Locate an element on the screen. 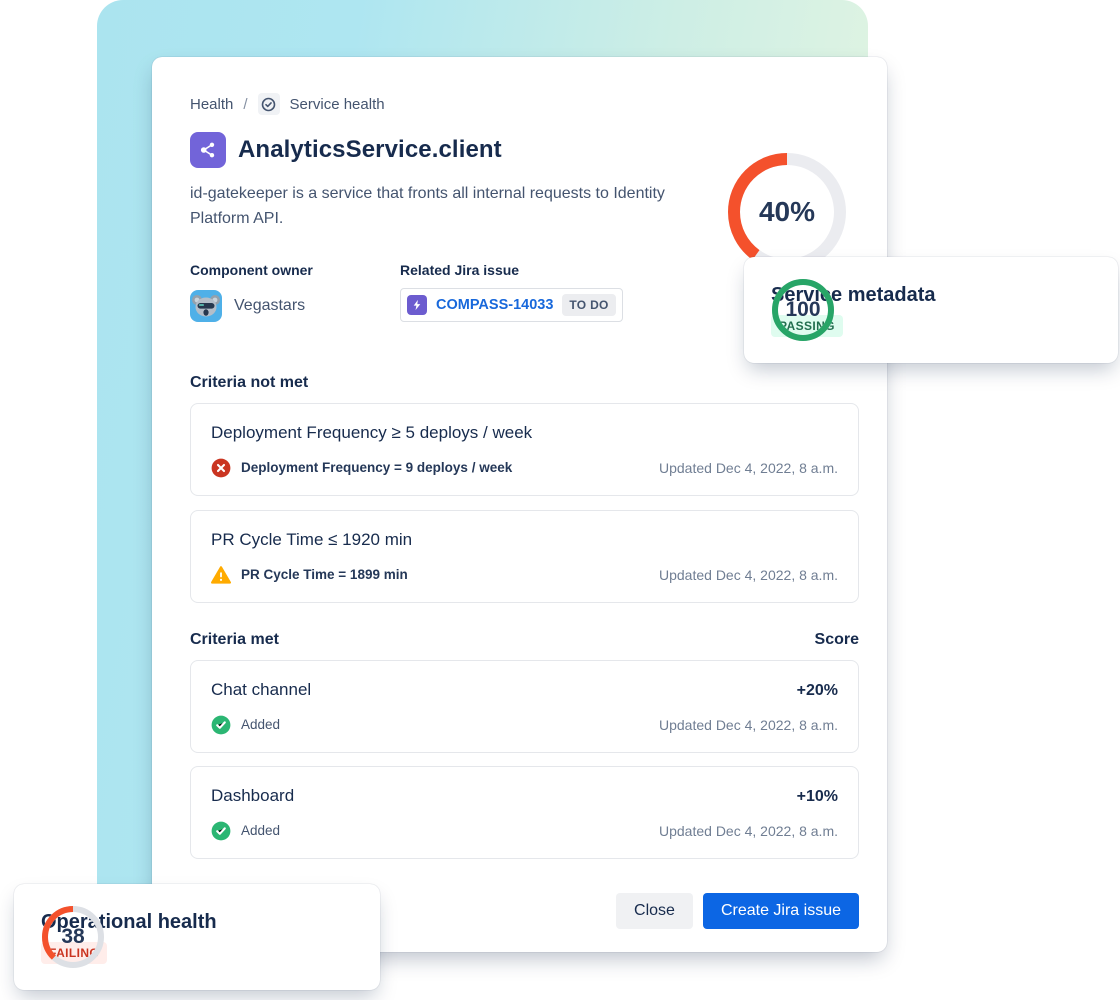 The image size is (1120, 1000). service-metadata-title: Service metadata is located at coordinates (853, 294).